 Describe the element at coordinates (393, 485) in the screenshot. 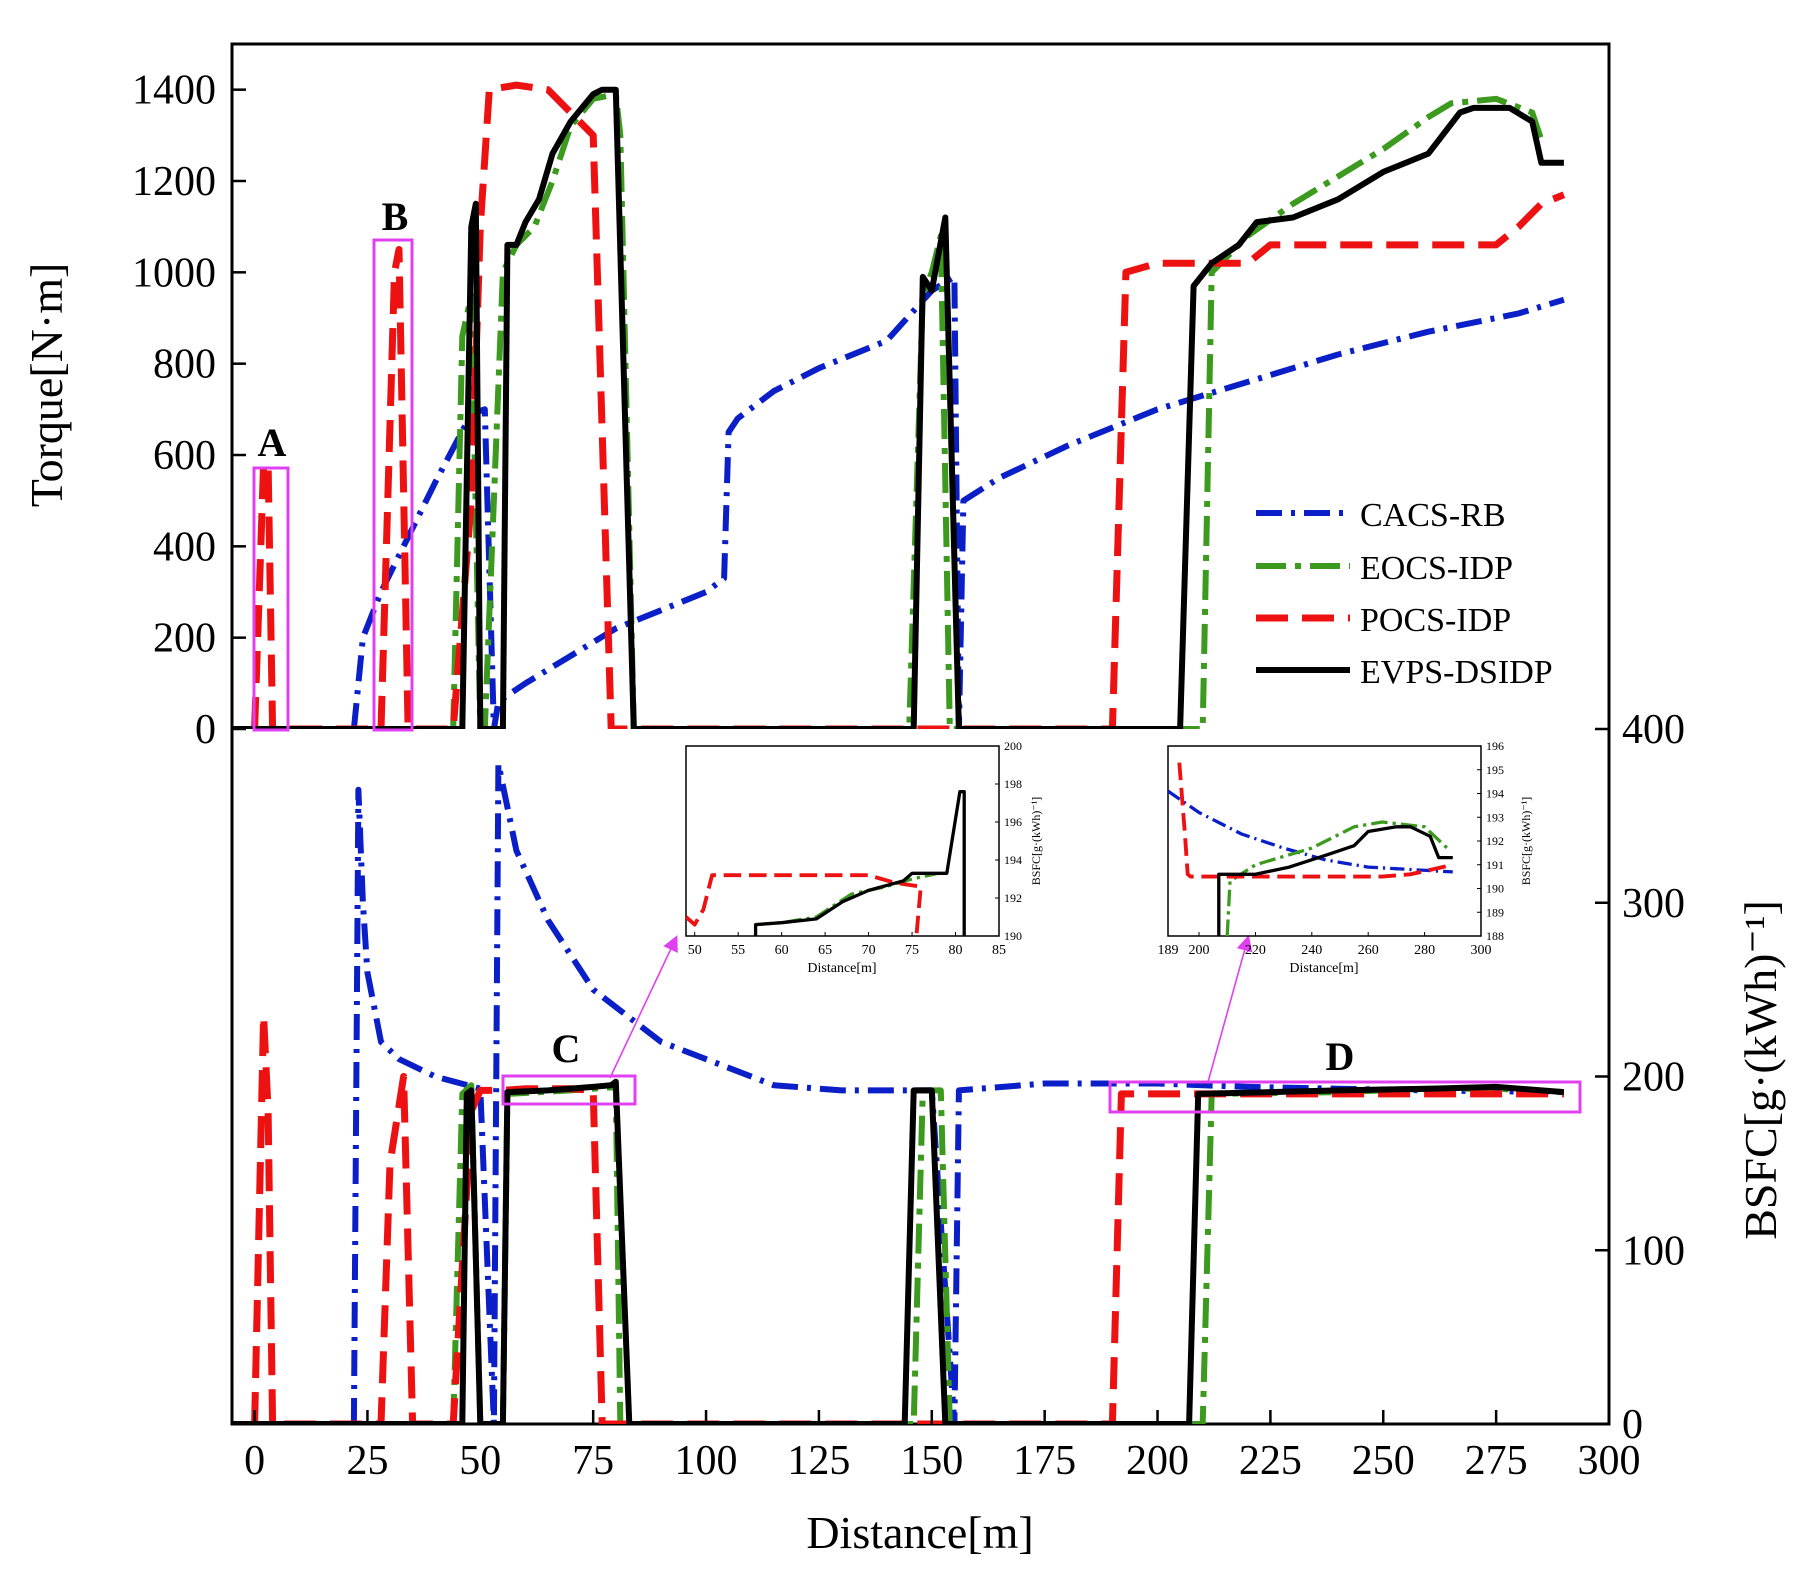

I see `annotation-box-b` at that location.